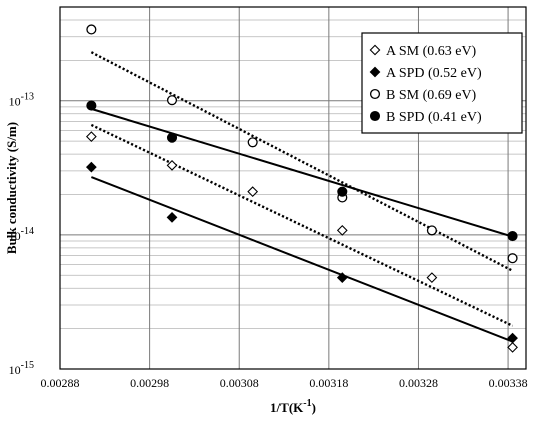  Describe the element at coordinates (431, 51) in the screenshot. I see `legend-label: A SM (0.63 eV)` at that location.